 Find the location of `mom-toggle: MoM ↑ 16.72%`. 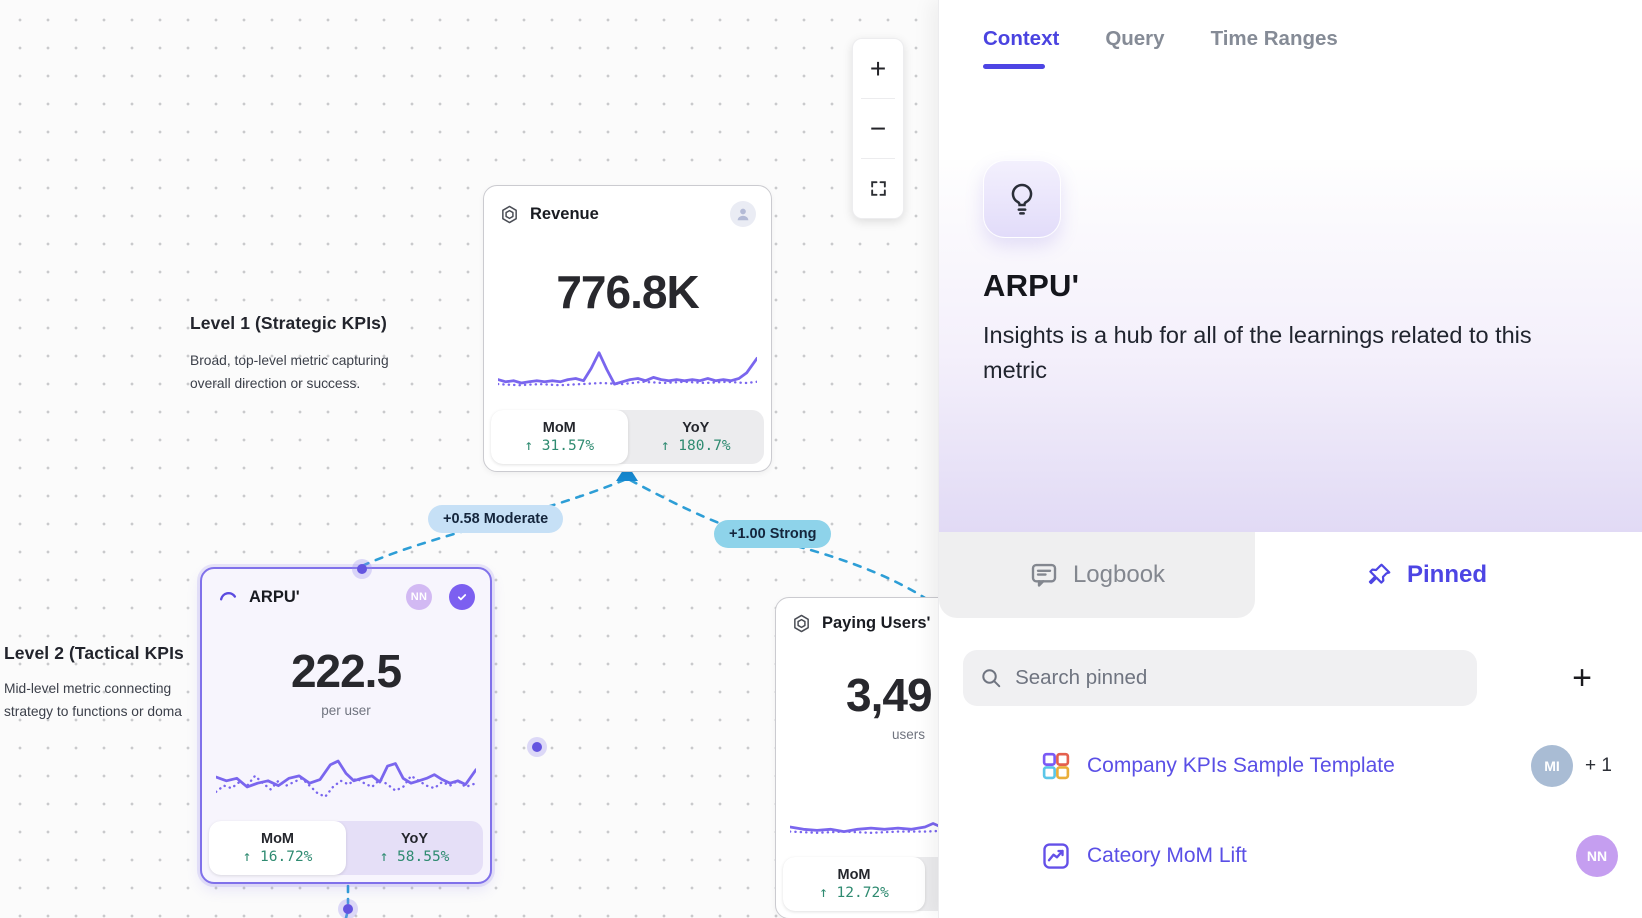

mom-toggle: MoM ↑ 16.72% is located at coordinates (277, 848).